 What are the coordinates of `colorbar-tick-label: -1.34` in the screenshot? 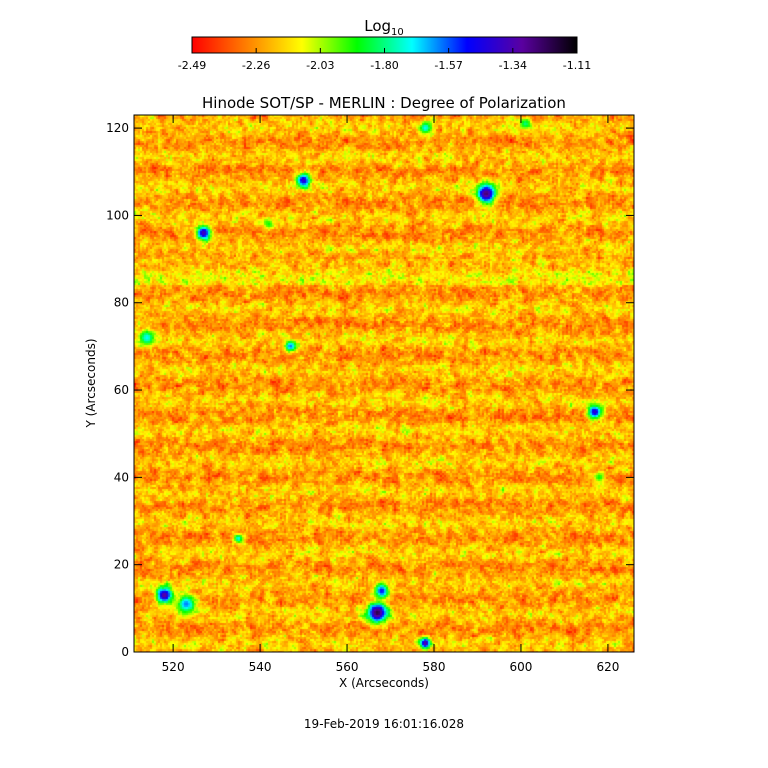 It's located at (513, 65).